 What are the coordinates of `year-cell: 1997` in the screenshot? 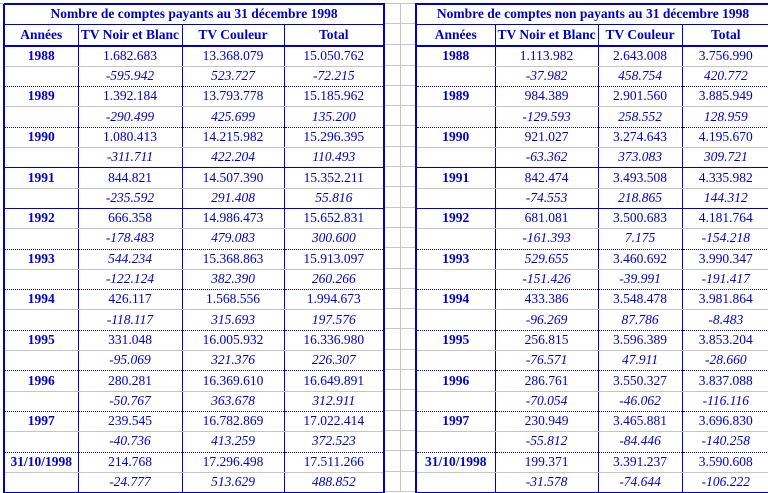 It's located at (41, 422).